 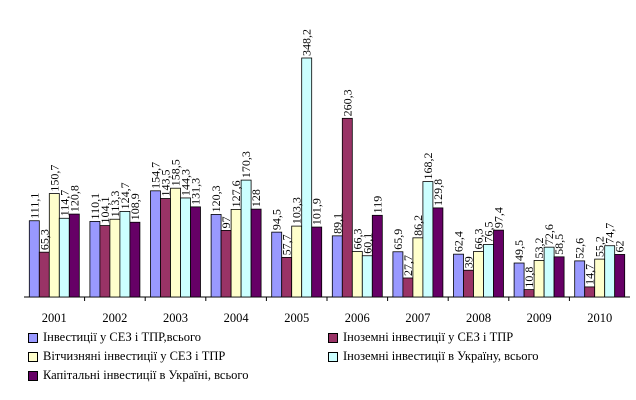 What do you see at coordinates (256, 198) in the screenshot?
I see `data-label: 128` at bounding box center [256, 198].